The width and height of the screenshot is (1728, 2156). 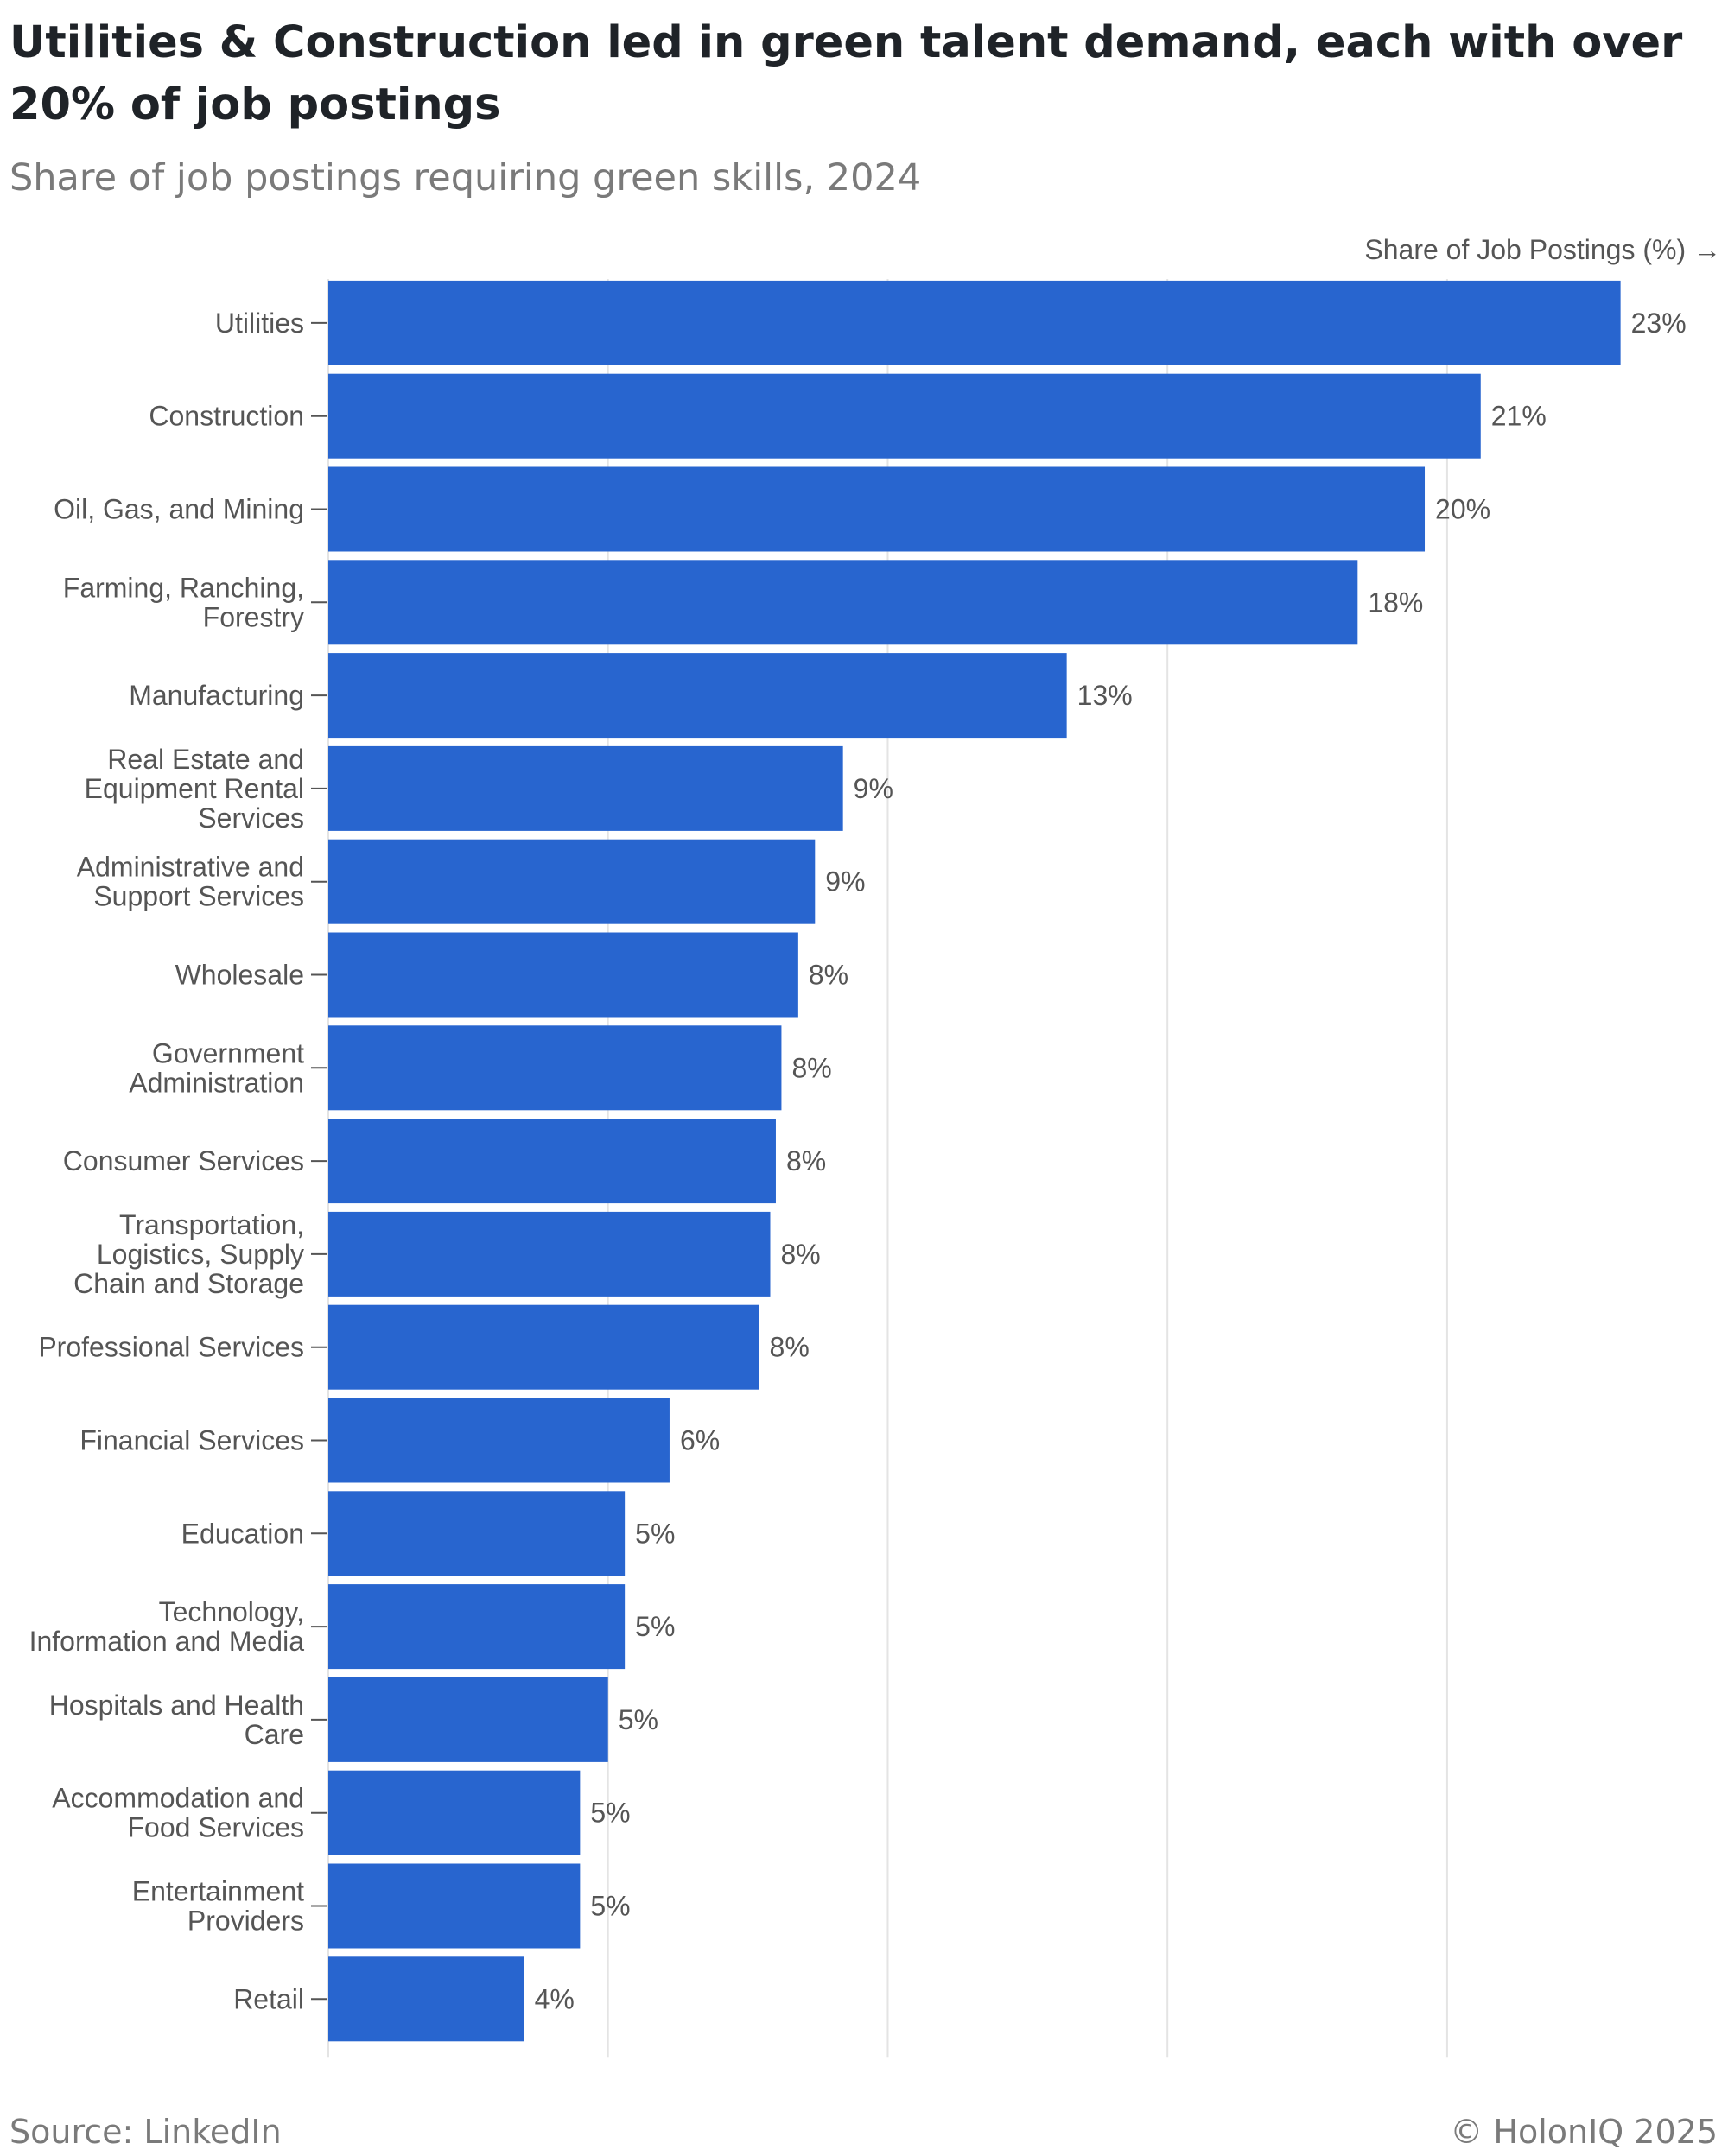 I want to click on category-label-line: Oil, Gas, and Mining, so click(x=179, y=509).